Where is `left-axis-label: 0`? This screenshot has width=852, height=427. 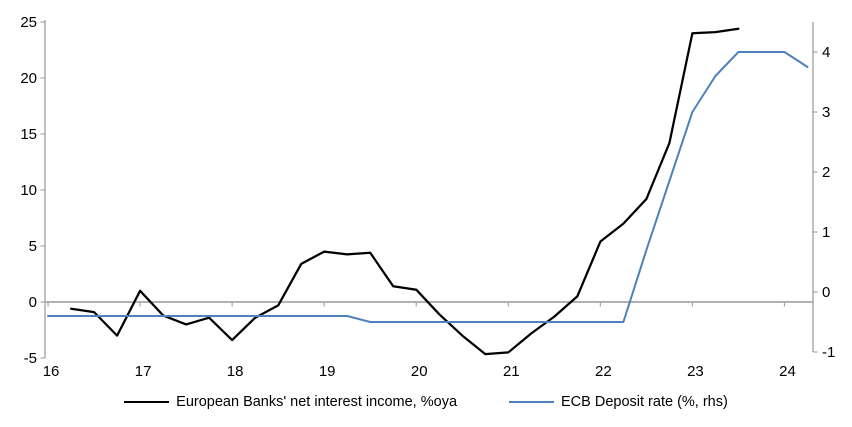
left-axis-label: 0 is located at coordinates (33, 302).